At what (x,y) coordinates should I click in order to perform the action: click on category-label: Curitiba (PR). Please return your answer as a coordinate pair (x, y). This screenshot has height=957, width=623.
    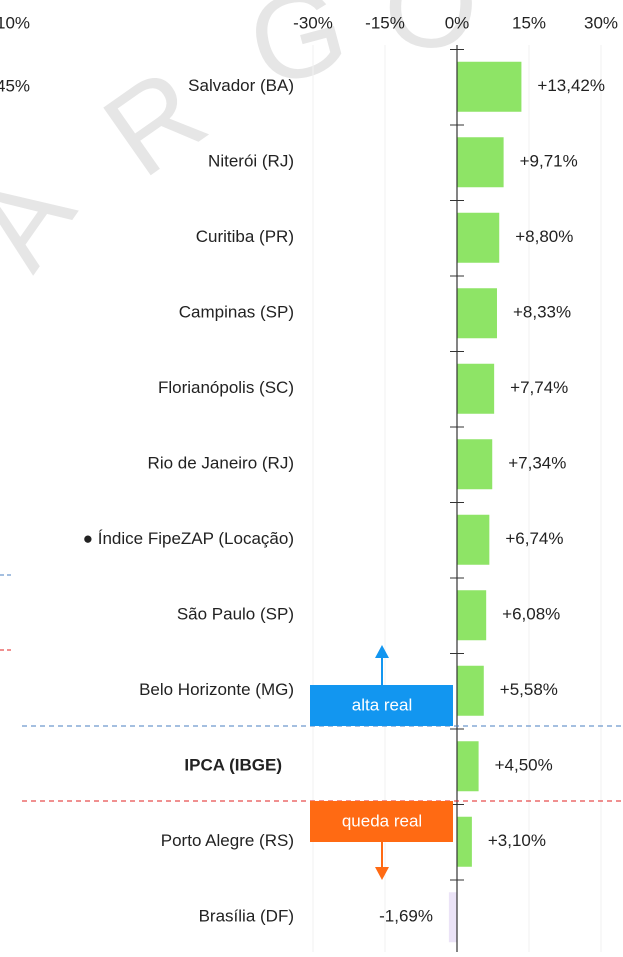
    Looking at the image, I should click on (245, 236).